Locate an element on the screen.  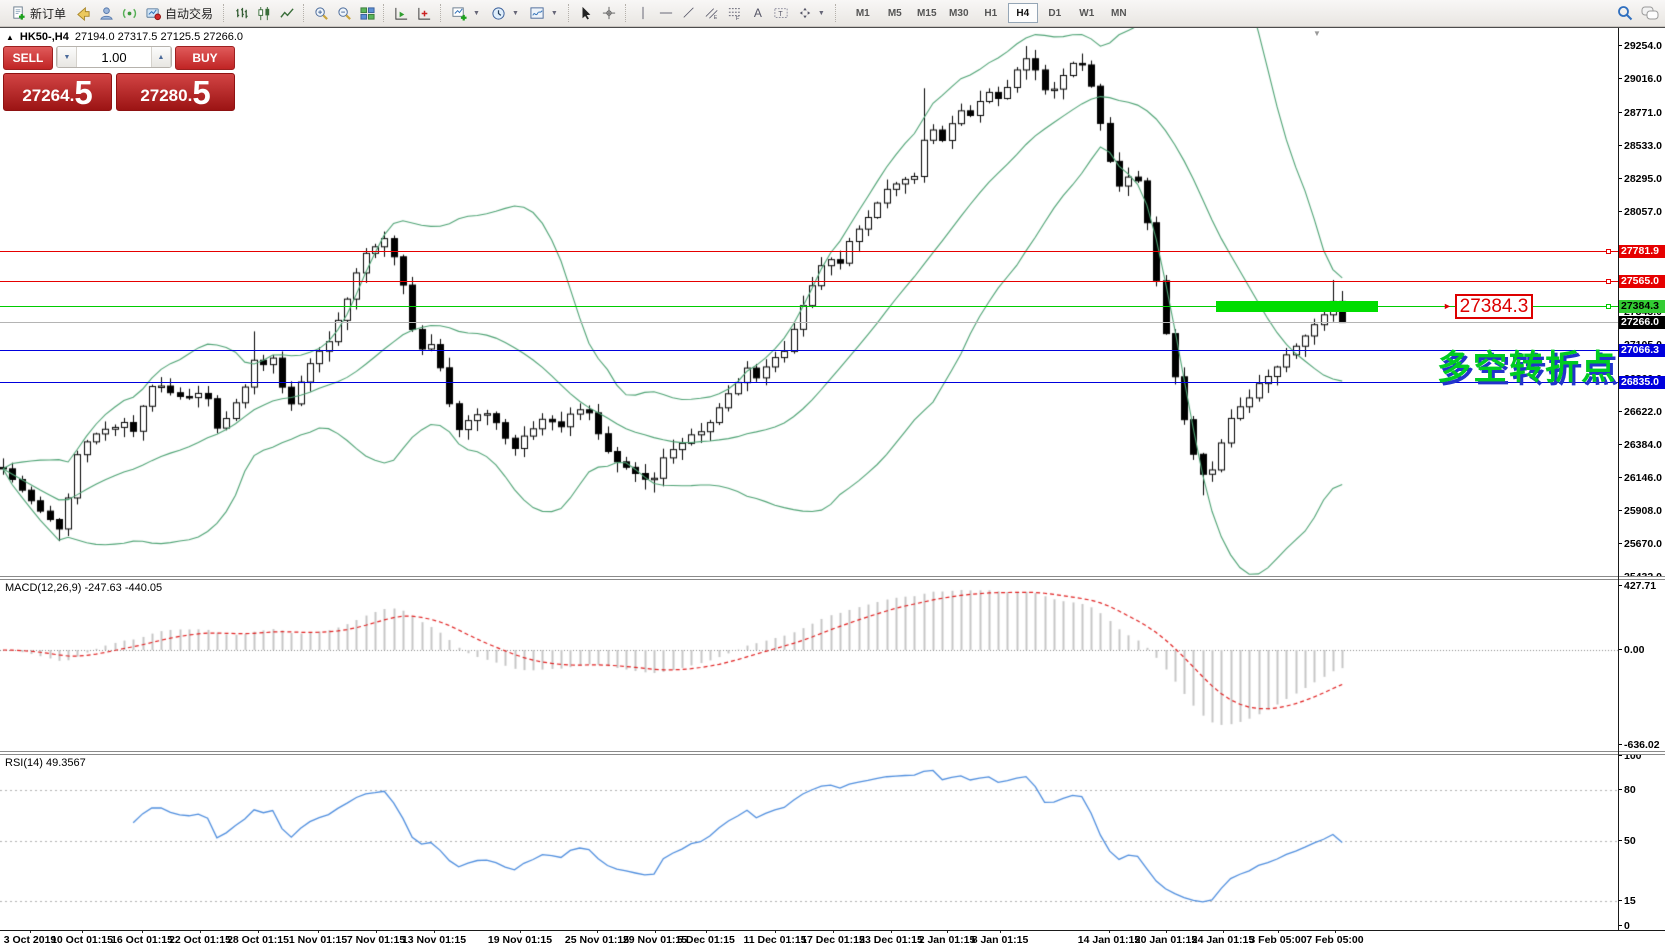
price-axis-tick: 28295.0 is located at coordinates (1640, 179).